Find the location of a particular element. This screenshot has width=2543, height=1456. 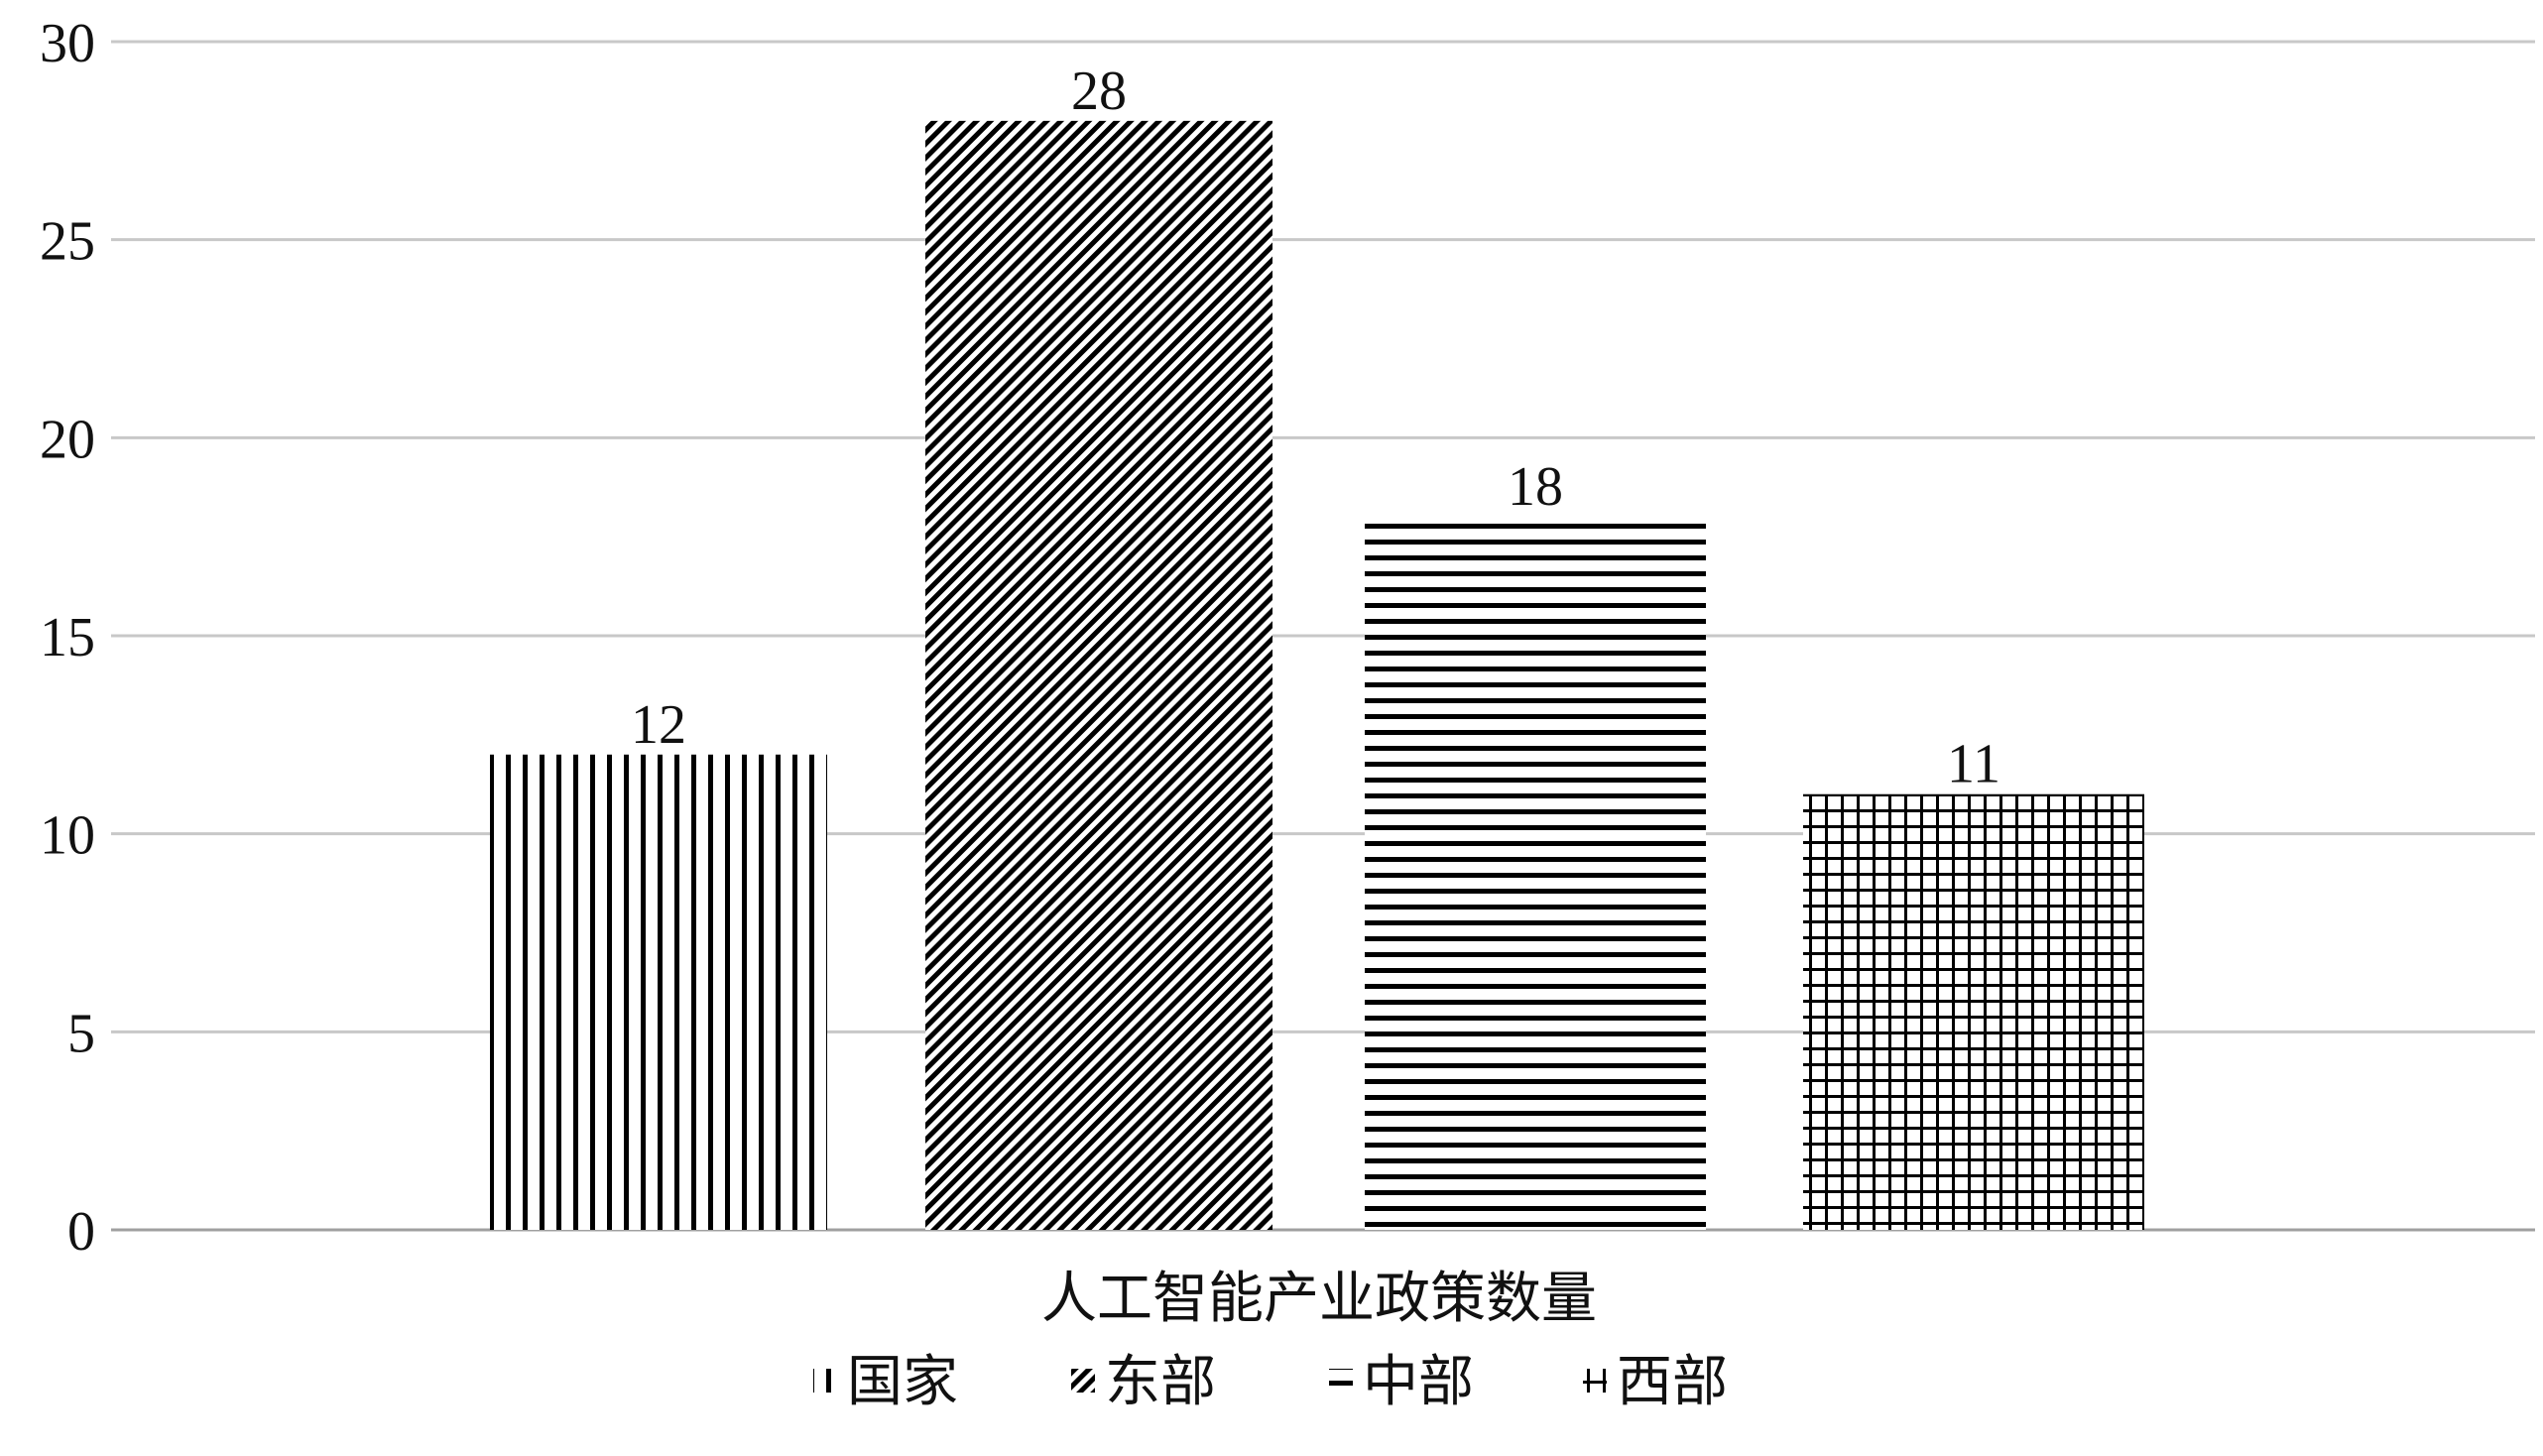

y-tick-label: 15 is located at coordinates (67, 637).